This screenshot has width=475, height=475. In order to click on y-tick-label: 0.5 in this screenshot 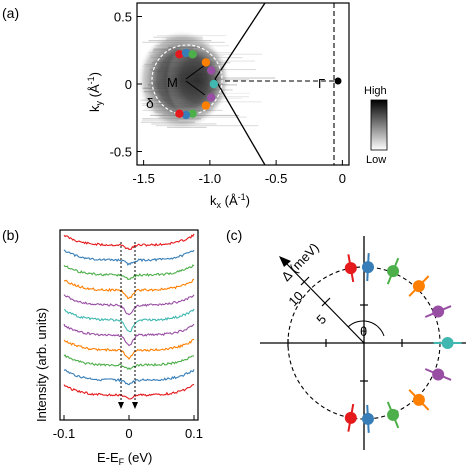, I will do `click(123, 17)`.